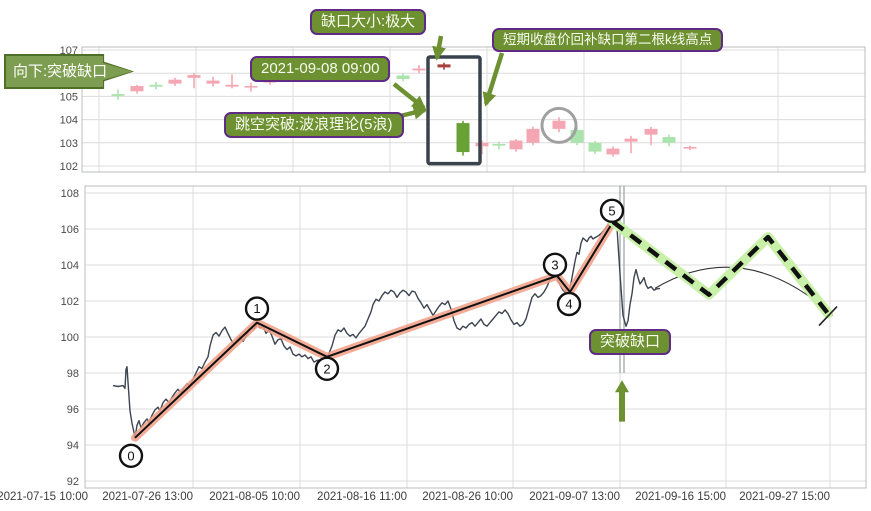 This screenshot has height=511, width=871. I want to click on label-gap-datetime: 2021-09-08 09:00, so click(320, 69).